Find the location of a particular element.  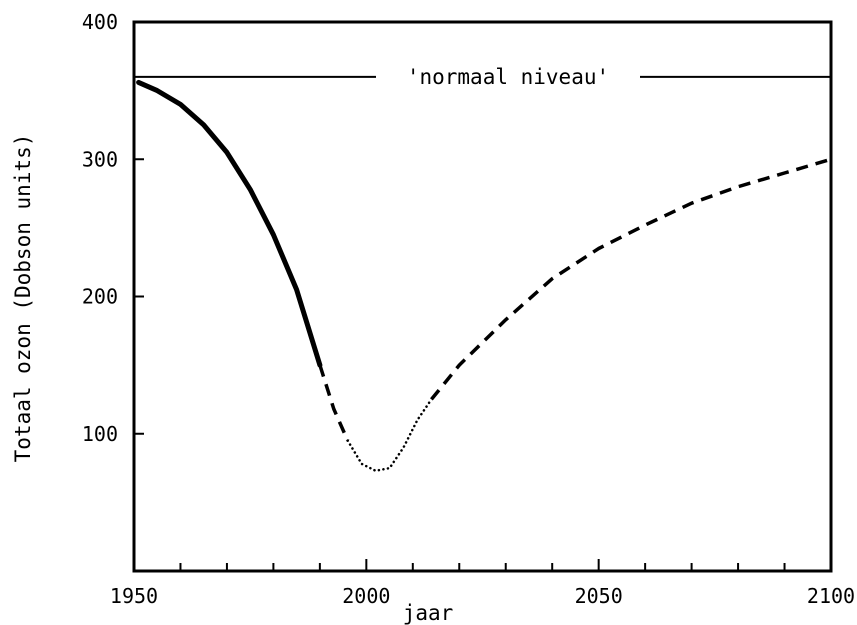

series-segment-solid is located at coordinates (229, 223).